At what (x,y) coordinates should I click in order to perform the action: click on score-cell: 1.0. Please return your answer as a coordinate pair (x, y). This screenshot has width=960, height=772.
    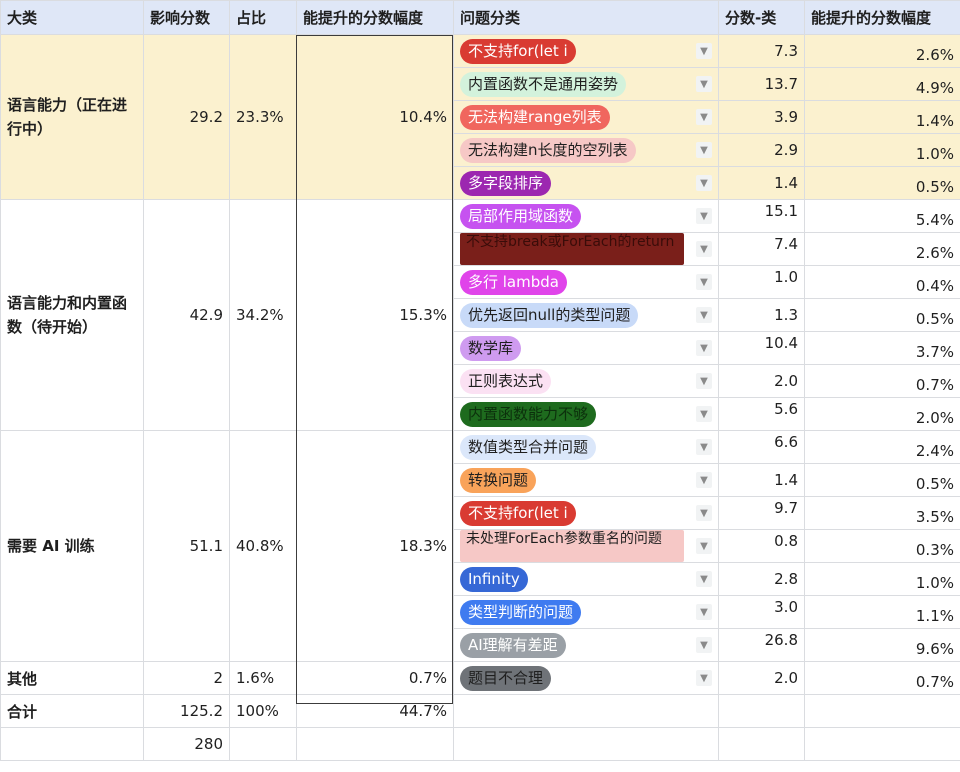
    Looking at the image, I should click on (761, 282).